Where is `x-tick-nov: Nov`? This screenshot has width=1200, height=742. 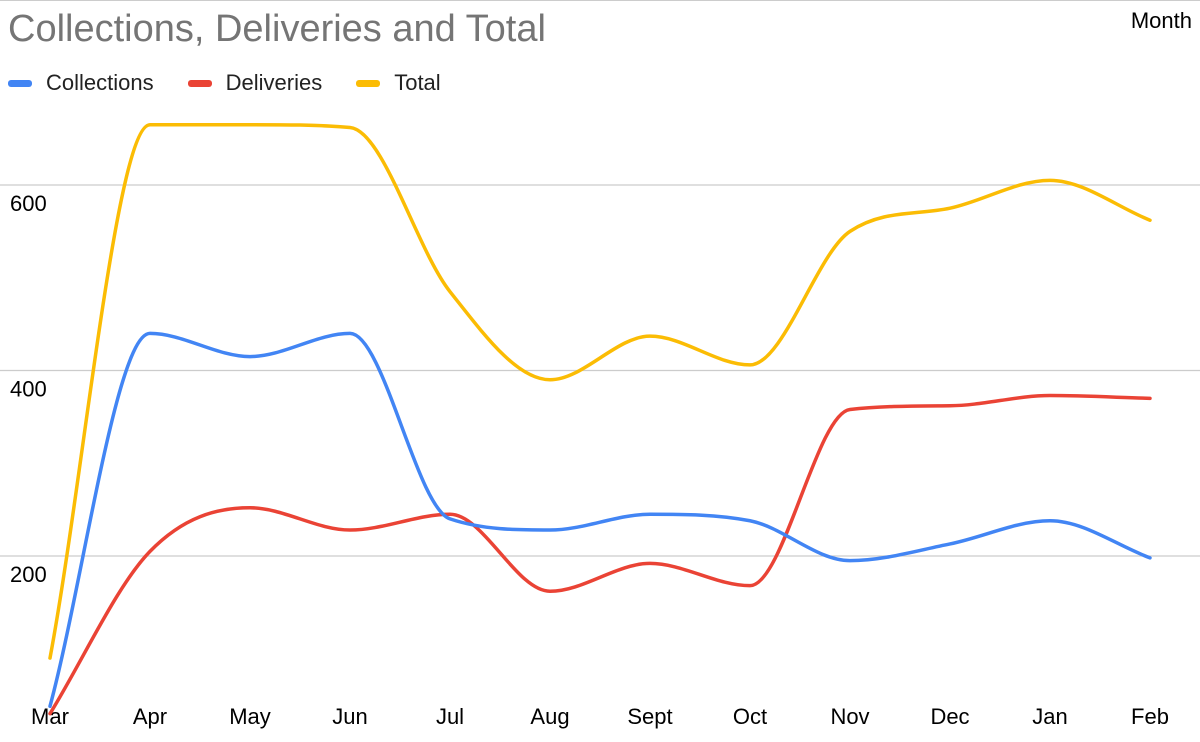 x-tick-nov: Nov is located at coordinates (849, 716).